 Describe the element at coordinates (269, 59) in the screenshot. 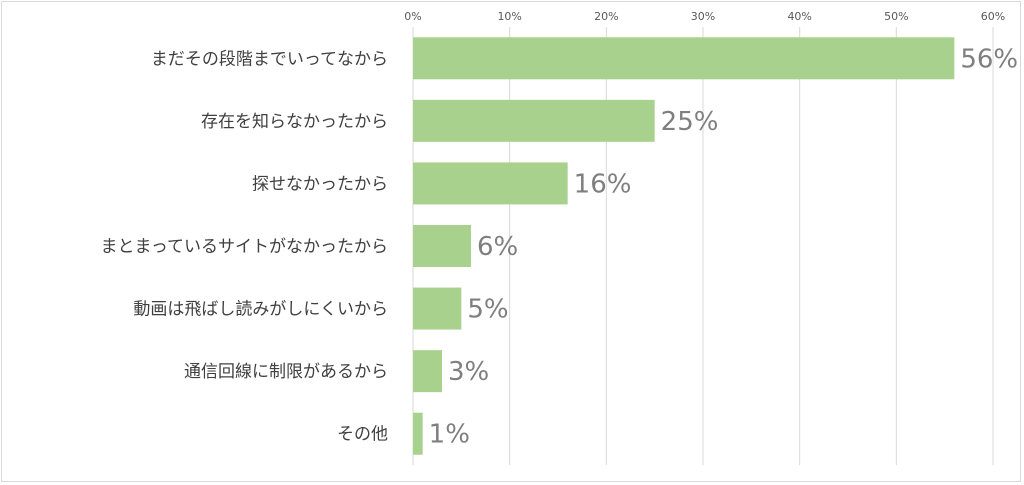

I see `category-label: まだその段階までいってなから` at that location.